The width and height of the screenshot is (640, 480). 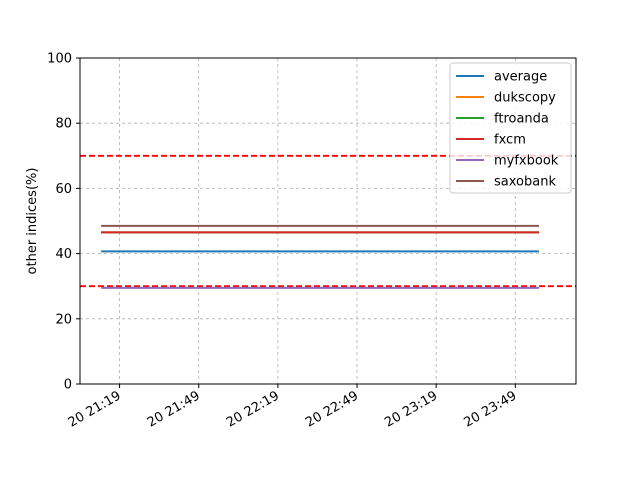 I want to click on y-tick-label: 80, so click(x=63, y=124).